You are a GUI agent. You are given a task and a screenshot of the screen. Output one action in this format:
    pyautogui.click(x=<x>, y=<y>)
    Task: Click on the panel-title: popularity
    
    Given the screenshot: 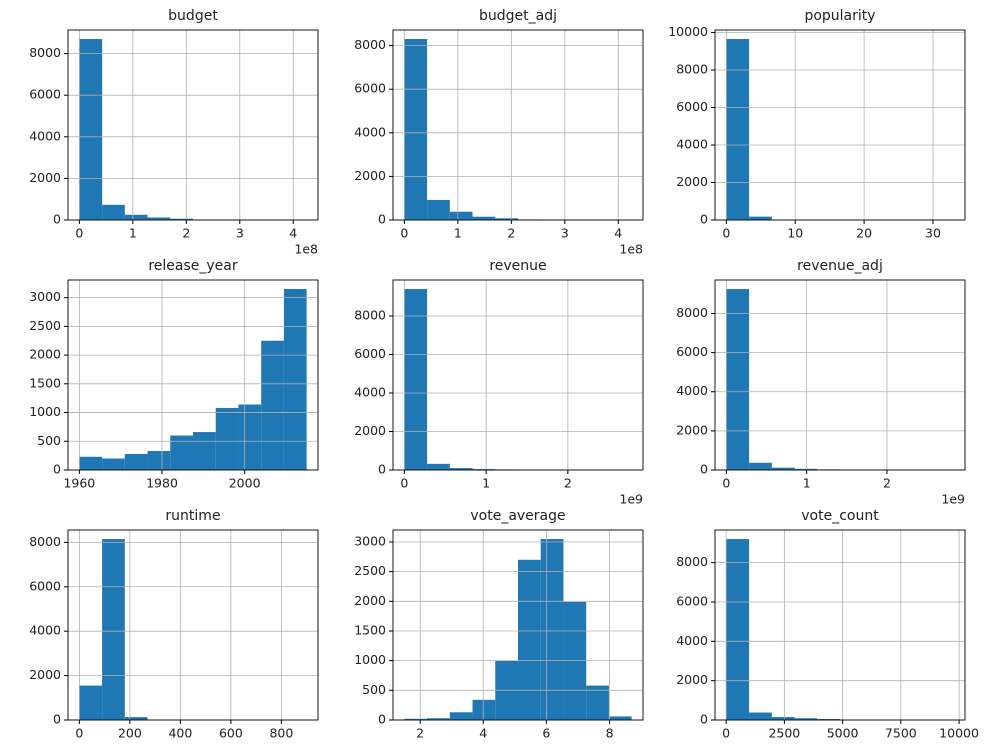 What is the action you would take?
    pyautogui.click(x=839, y=16)
    